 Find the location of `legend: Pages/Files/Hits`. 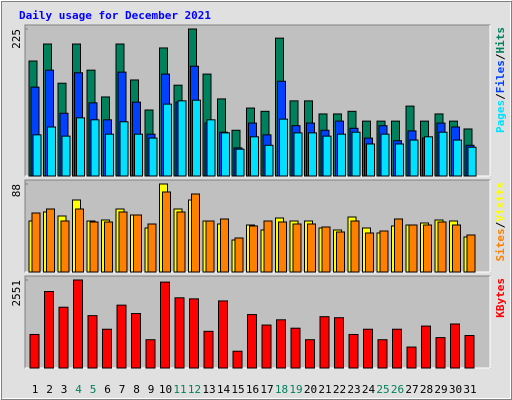

legend: Pages/Files/Hits is located at coordinates (500, 80).